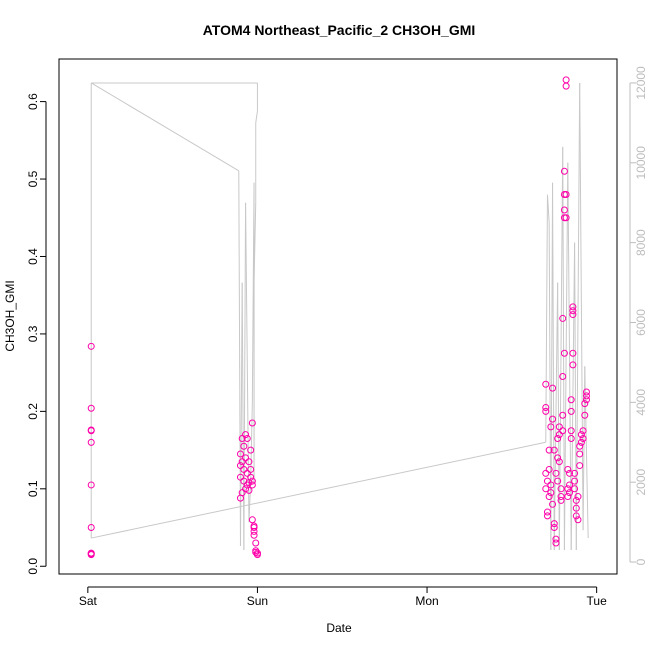 This screenshot has height=655, width=650. I want to click on y2-tick-label: 8000, so click(641, 242).